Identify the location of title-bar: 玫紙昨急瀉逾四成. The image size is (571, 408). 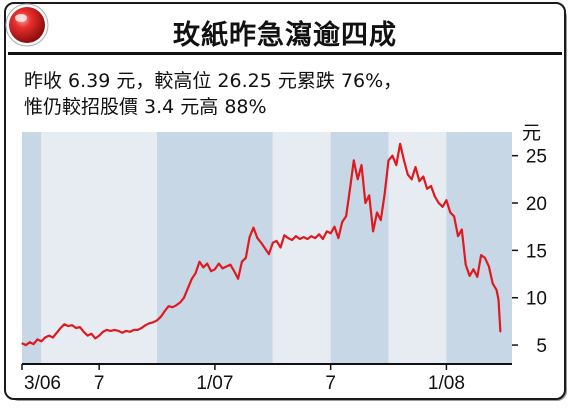
(285, 28).